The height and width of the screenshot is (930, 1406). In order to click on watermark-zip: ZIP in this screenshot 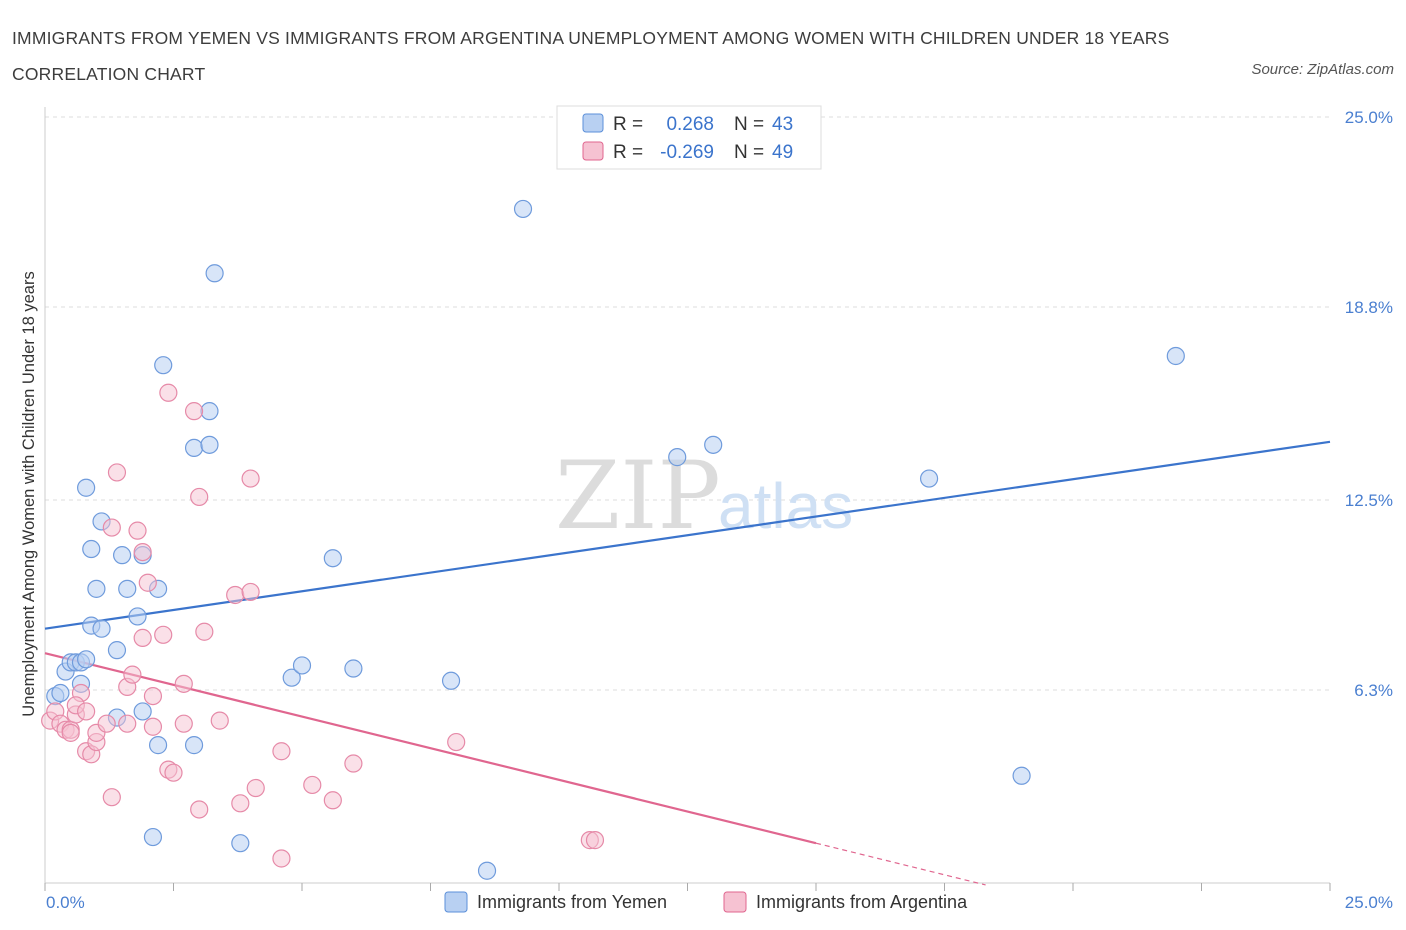, I will do `click(638, 496)`.